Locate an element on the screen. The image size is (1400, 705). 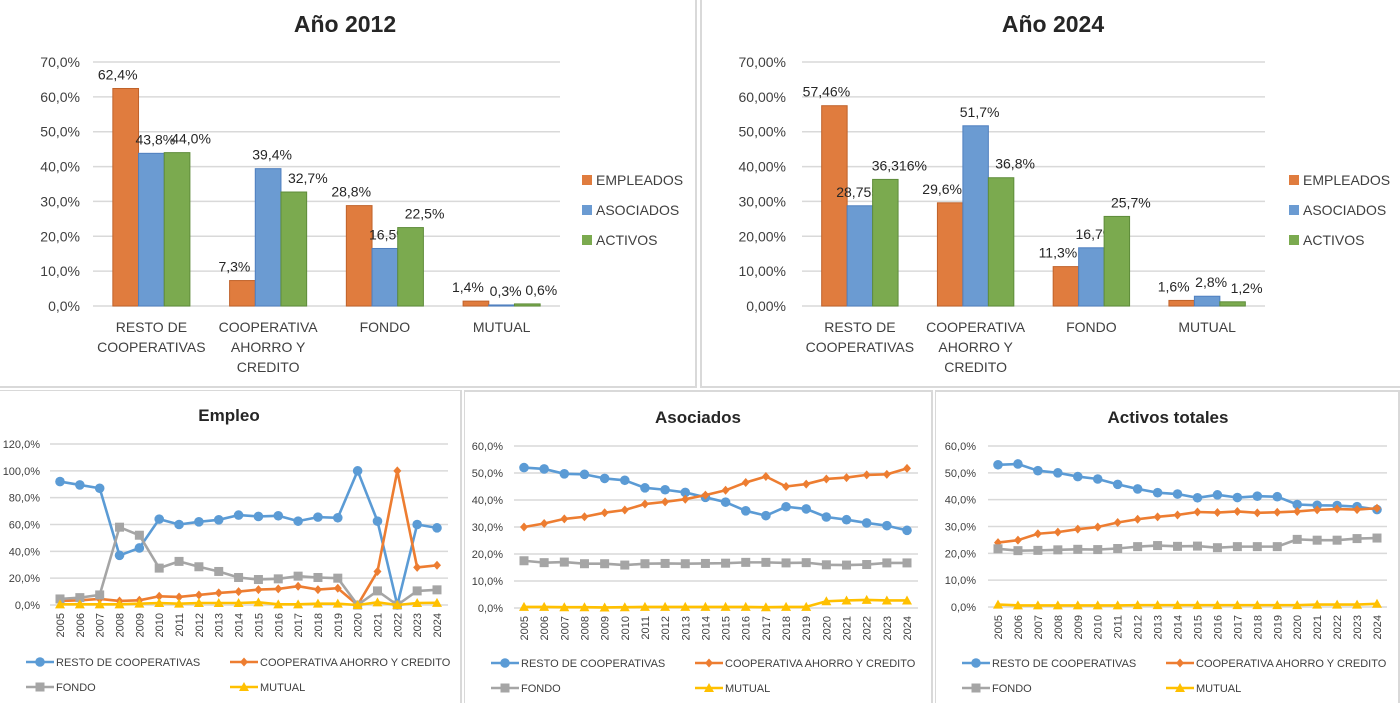
data-label: 36,316% is located at coordinates (899, 165).